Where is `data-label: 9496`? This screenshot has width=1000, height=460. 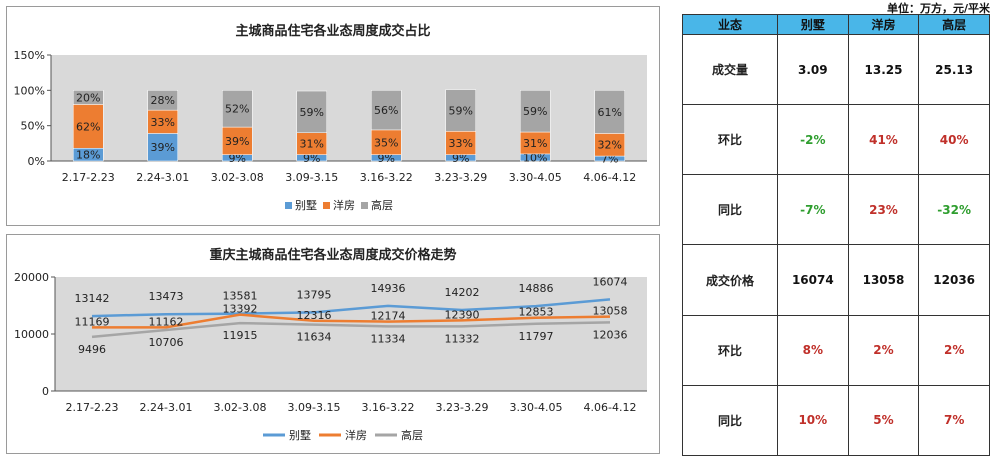
data-label: 9496 is located at coordinates (92, 349).